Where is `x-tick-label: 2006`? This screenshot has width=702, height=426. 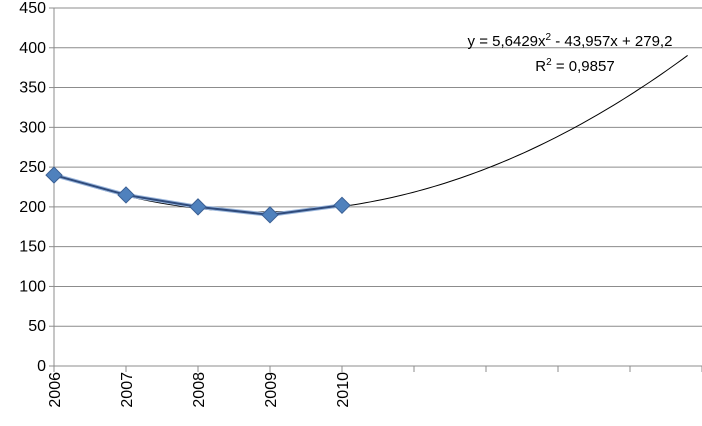
x-tick-label: 2006 is located at coordinates (55, 390).